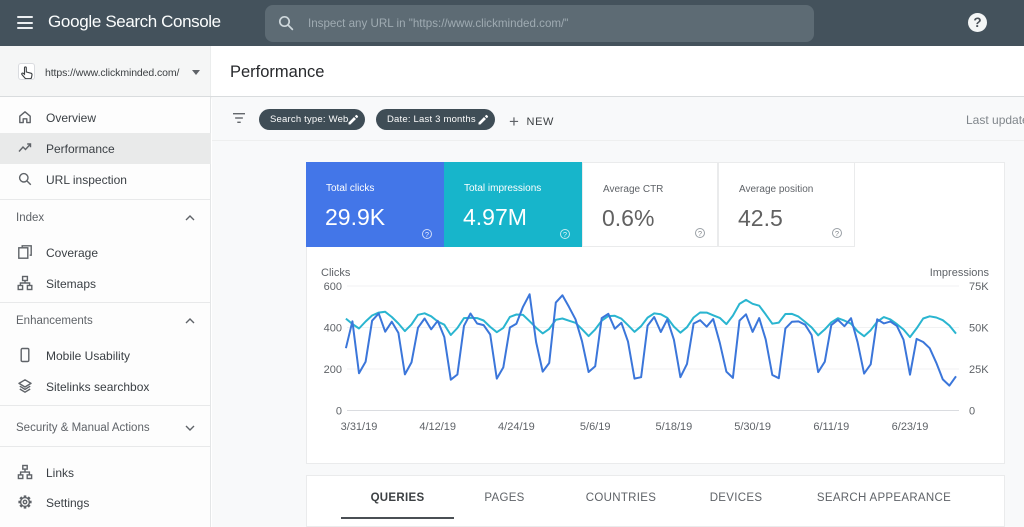 The image size is (1024, 527). I want to click on svg-text: Clicks, so click(336, 273).